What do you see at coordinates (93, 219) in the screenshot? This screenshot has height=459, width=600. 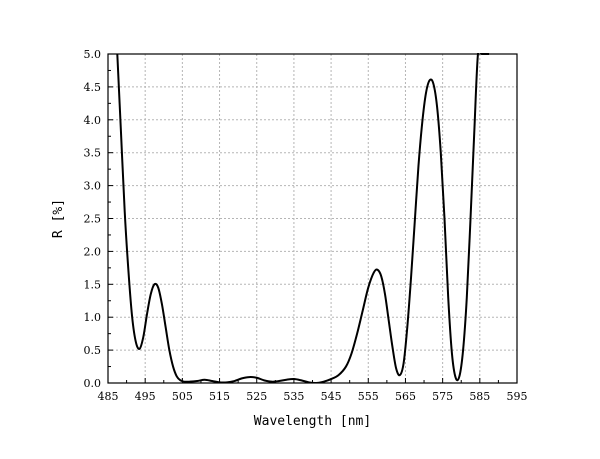 I see `y-tick-label: 2.5` at bounding box center [93, 219].